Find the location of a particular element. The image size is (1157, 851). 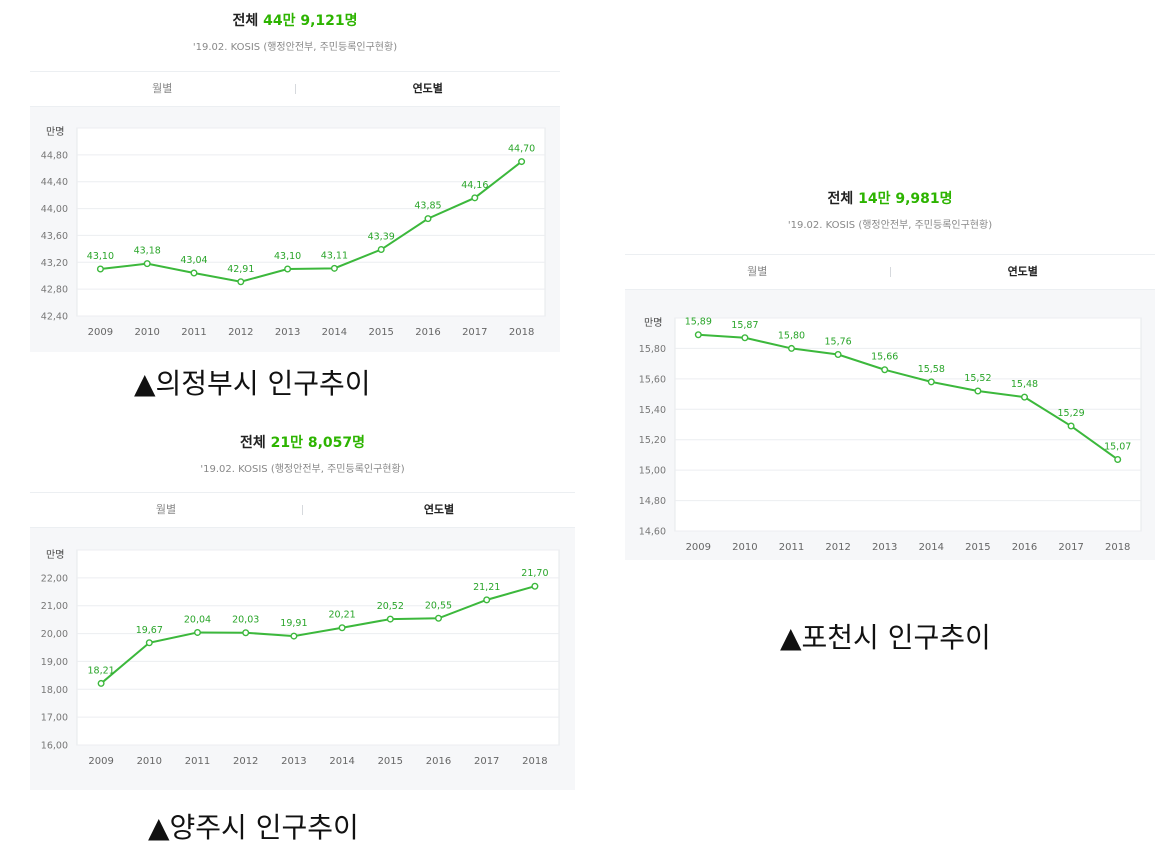

data-label: 15,29 is located at coordinates (1070, 413).